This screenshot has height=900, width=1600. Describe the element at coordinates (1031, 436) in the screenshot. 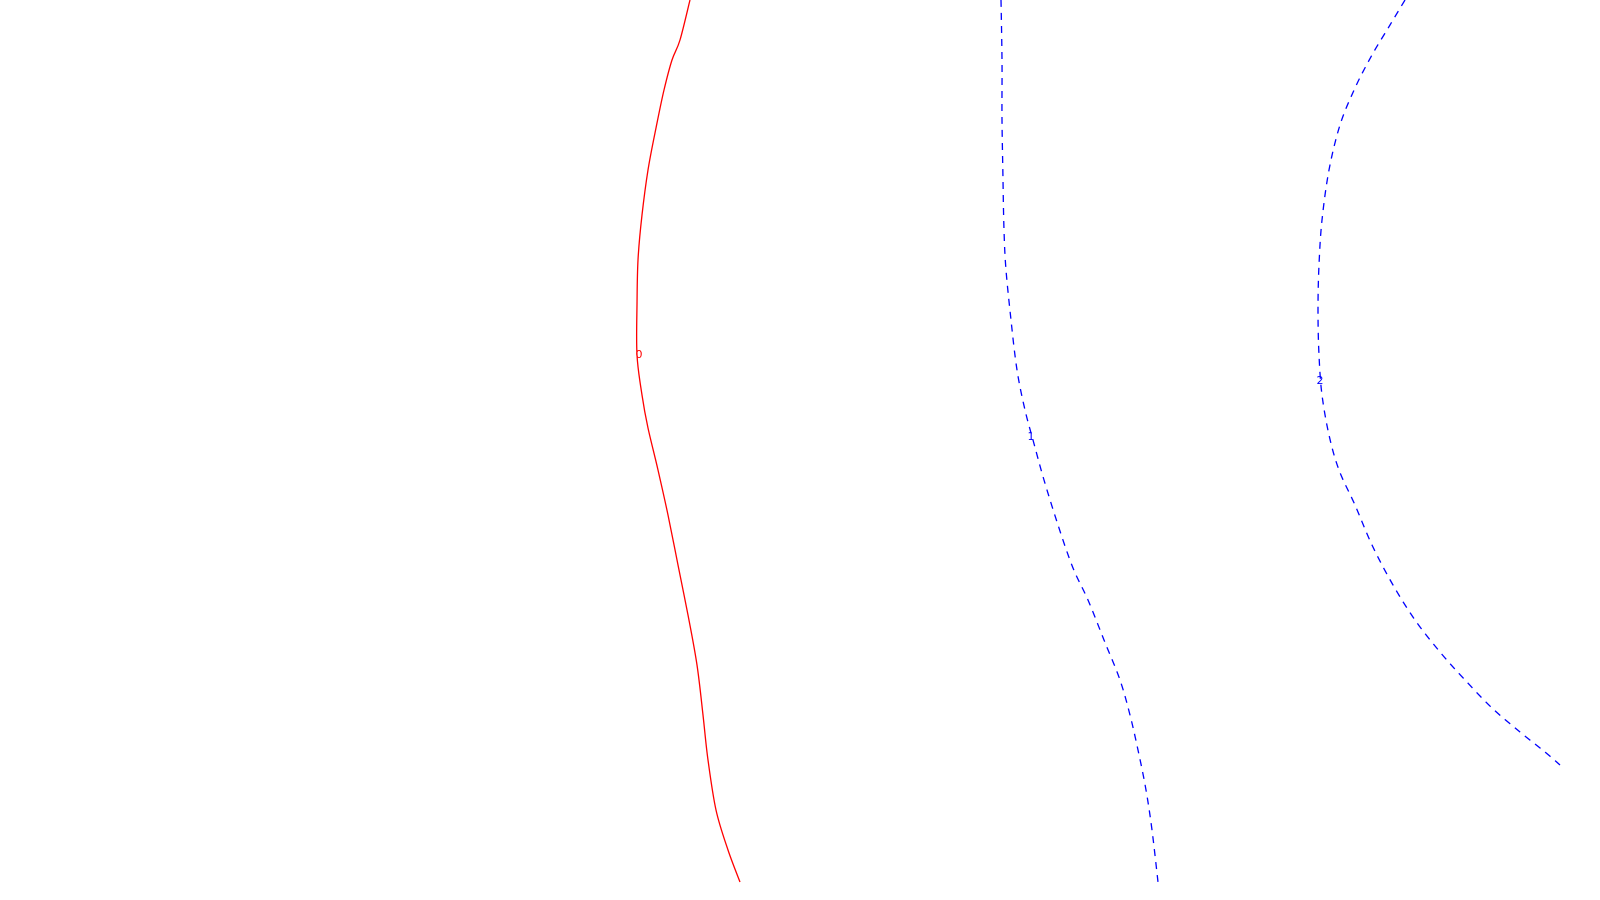

I see `contour-label-level-1: 1` at that location.